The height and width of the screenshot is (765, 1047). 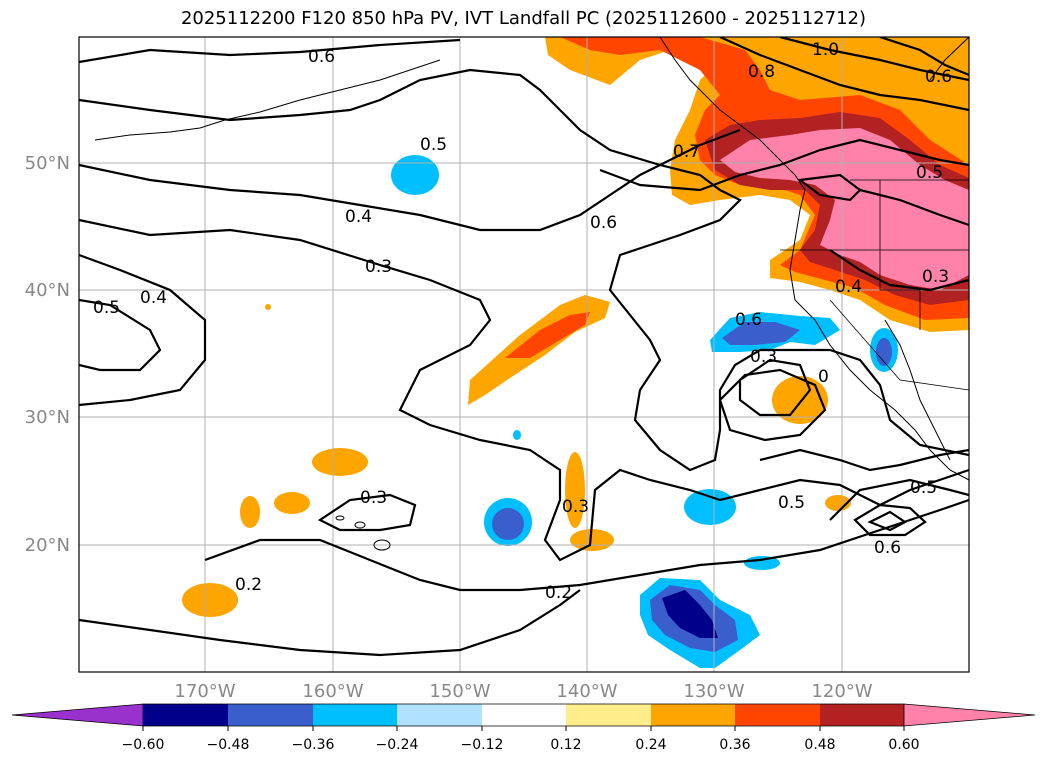 What do you see at coordinates (523, 691) in the screenshot?
I see `longitude-labels: 170°W 160°W 150°W 140°W 130°W 120°W` at bounding box center [523, 691].